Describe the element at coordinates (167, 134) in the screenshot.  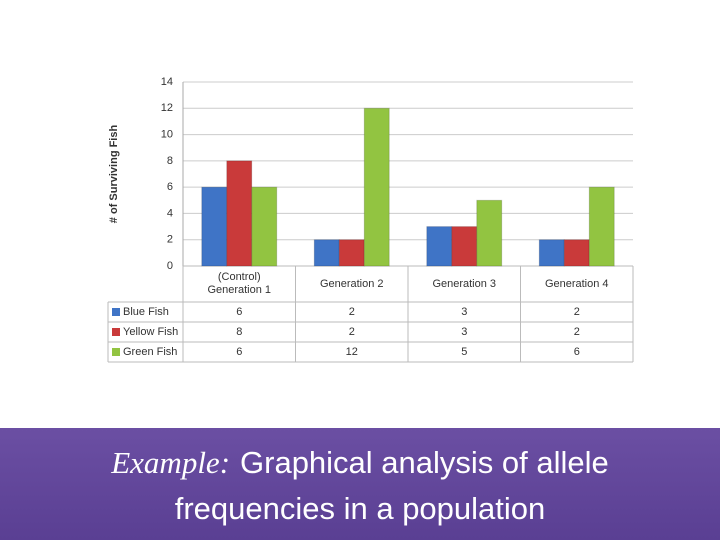
I see `y-tick-label: 10` at that location.